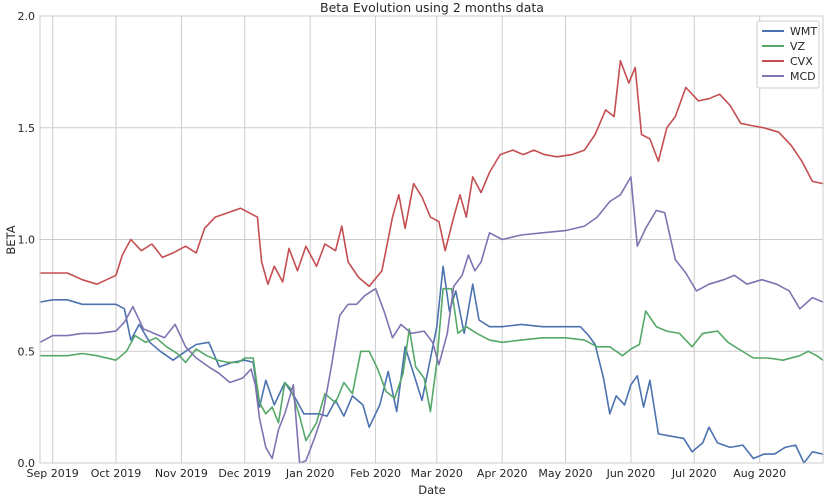  I want to click on x-tick-label: Jun 2020, so click(631, 473).